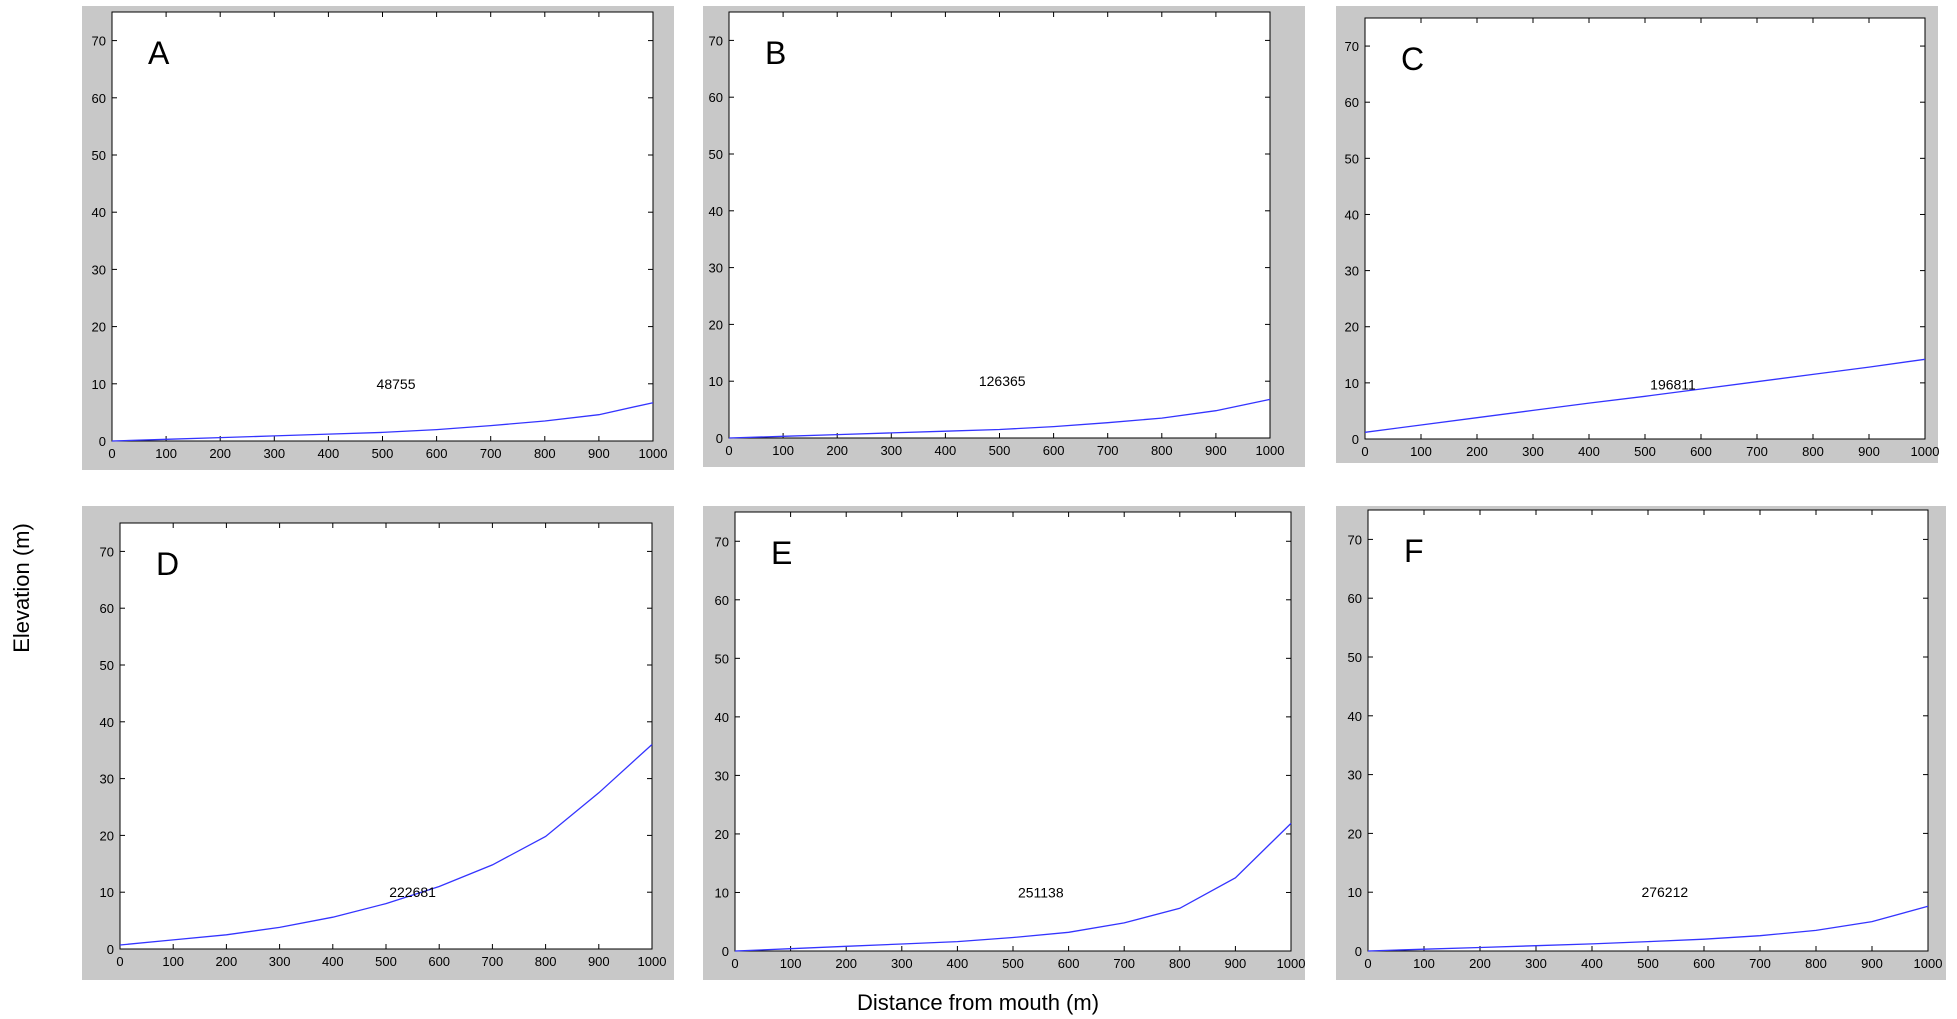  Describe the element at coordinates (781, 553) in the screenshot. I see `panel-label: E` at that location.